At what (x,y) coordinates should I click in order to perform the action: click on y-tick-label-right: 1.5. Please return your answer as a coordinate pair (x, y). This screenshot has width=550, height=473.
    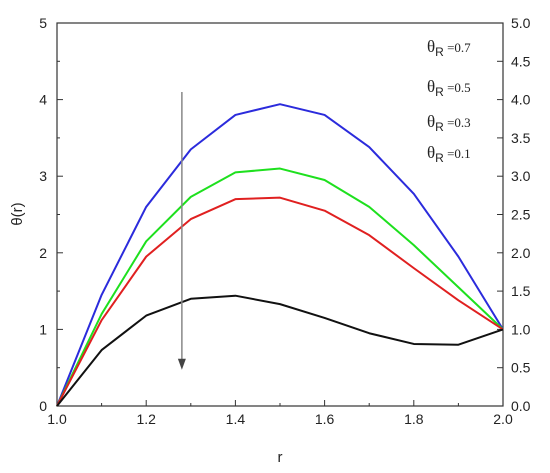
    Looking at the image, I should click on (521, 291).